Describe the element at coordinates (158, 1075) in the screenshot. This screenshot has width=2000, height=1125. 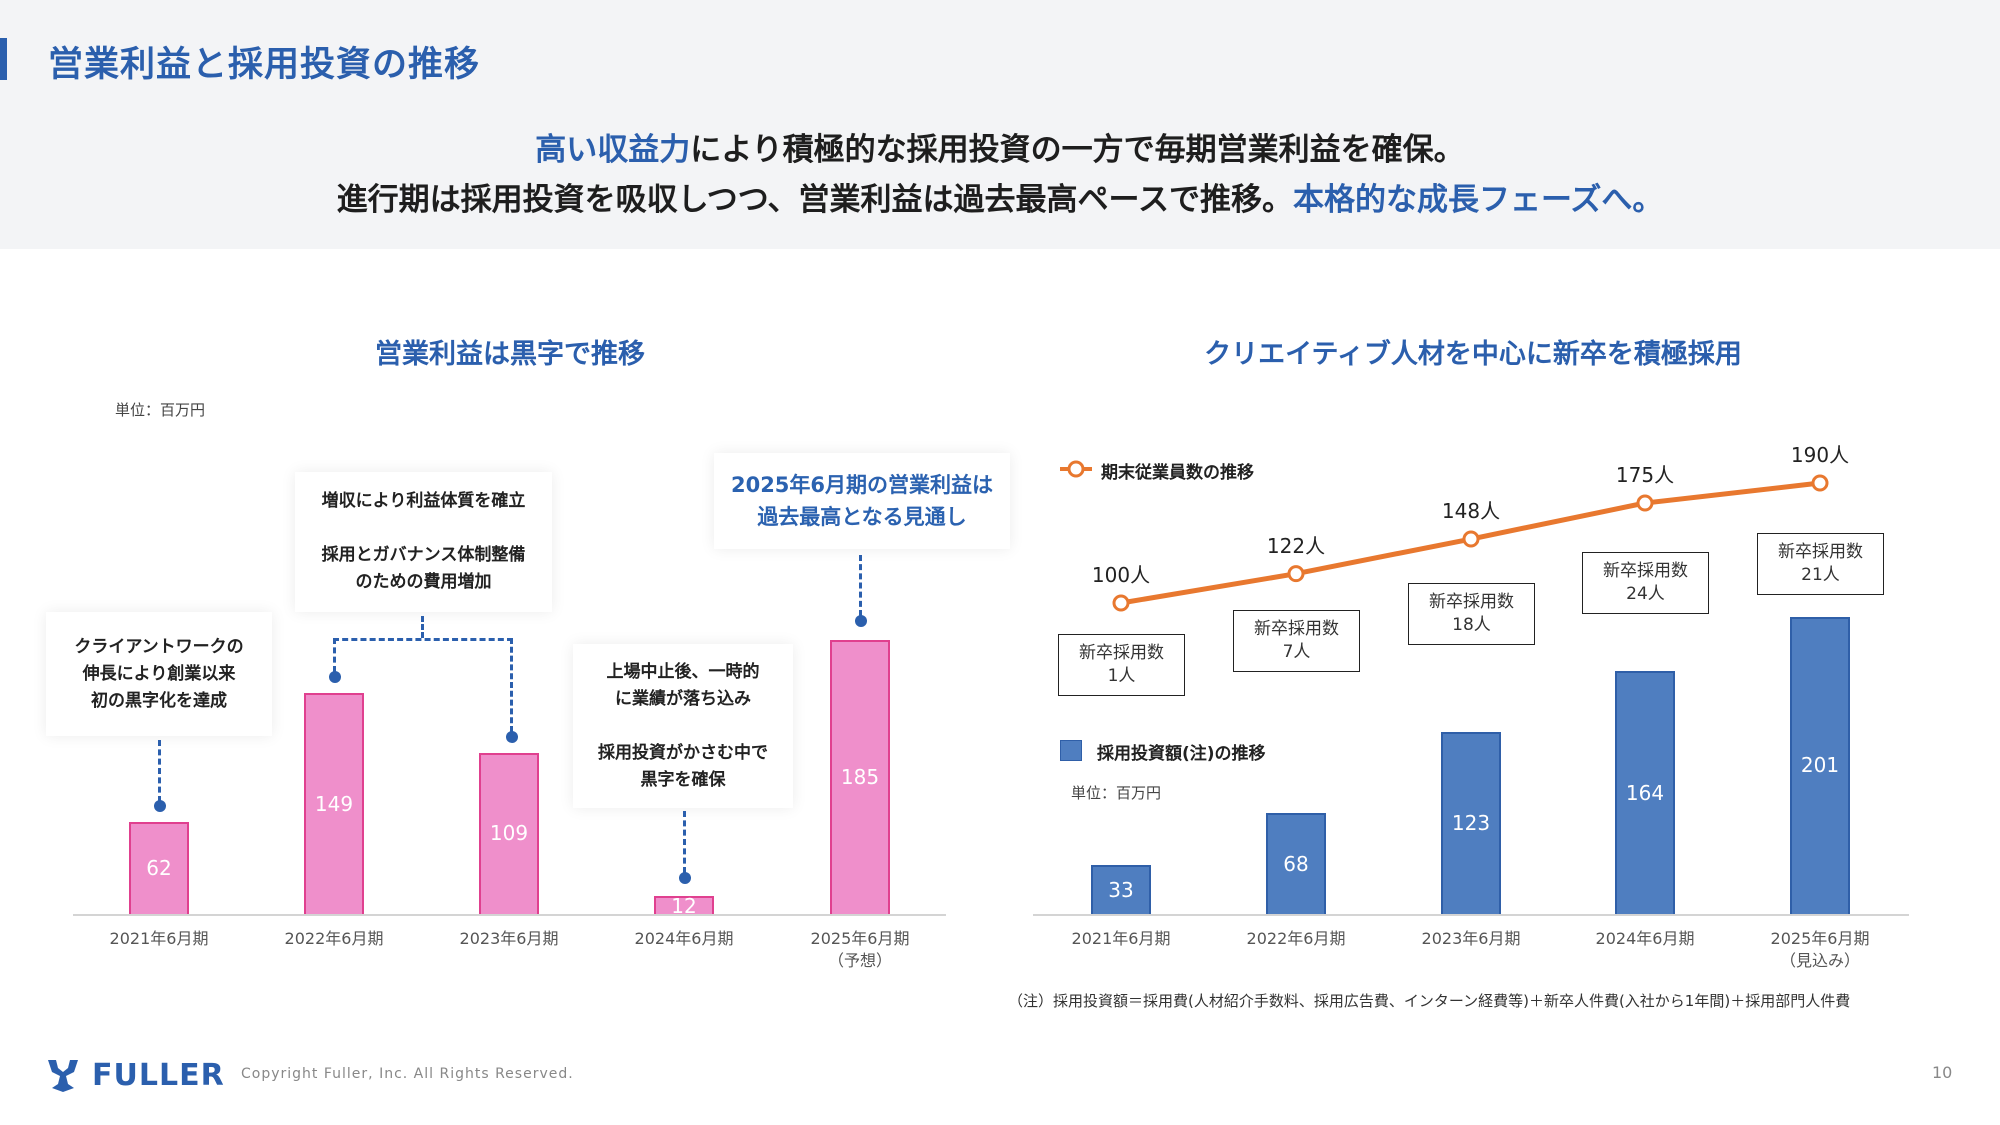
I see `fuller-logo-text: FULLER` at that location.